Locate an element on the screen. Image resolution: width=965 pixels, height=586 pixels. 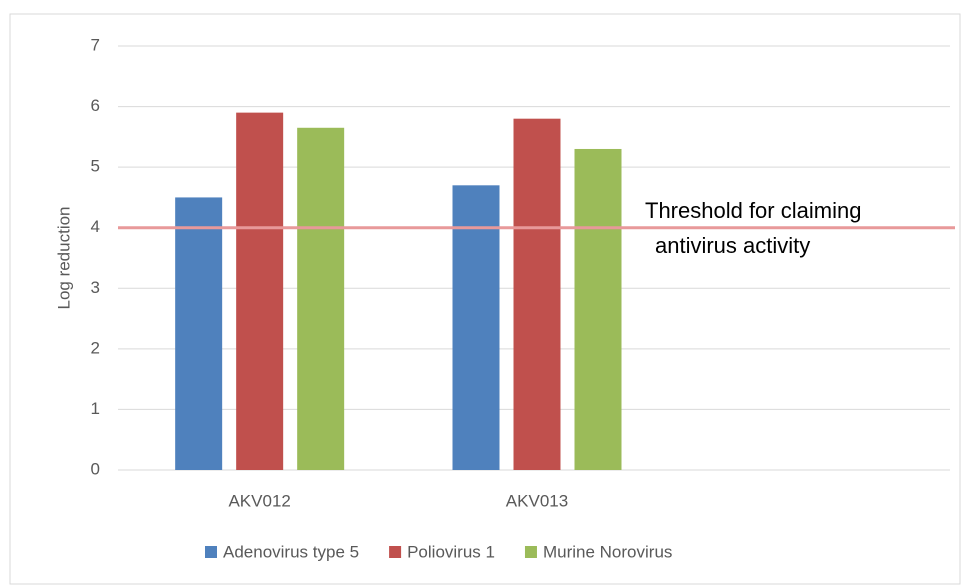
threshold-label: antivirus activity is located at coordinates (732, 245).